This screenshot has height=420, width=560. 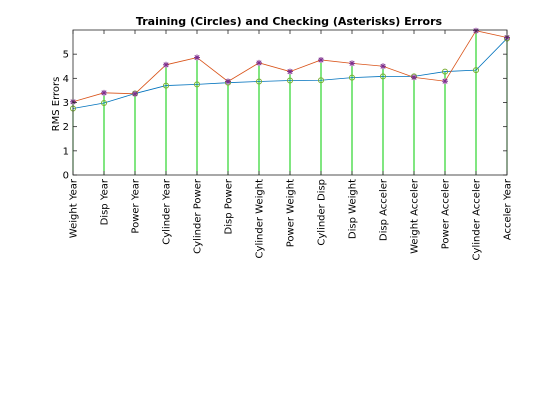 What do you see at coordinates (66, 55) in the screenshot?
I see `y-tick-label: 5` at bounding box center [66, 55].